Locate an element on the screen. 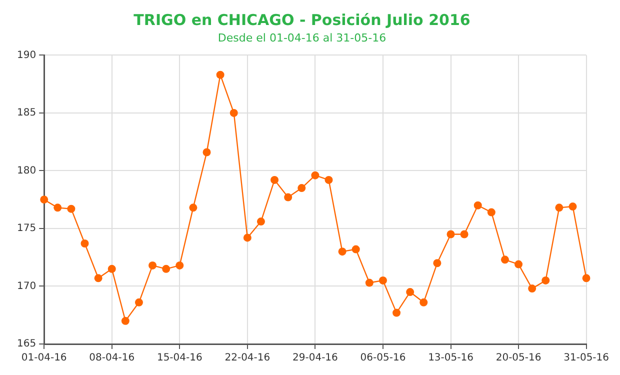  y-tick-label: 185 is located at coordinates (26, 113).